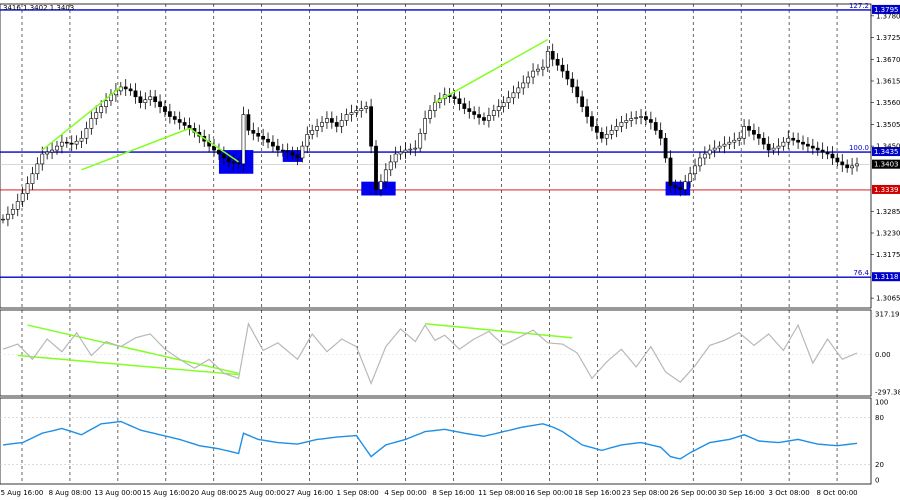  I want to click on cci-axis-label: -297.386, so click(887, 393).